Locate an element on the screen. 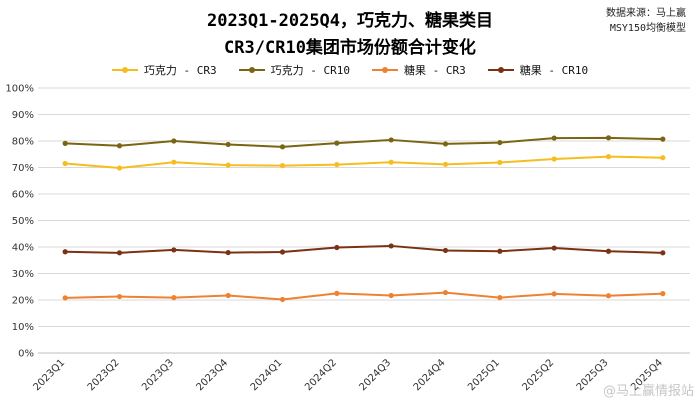 The image size is (700, 403). y-tick-label: 0% is located at coordinates (26, 354).